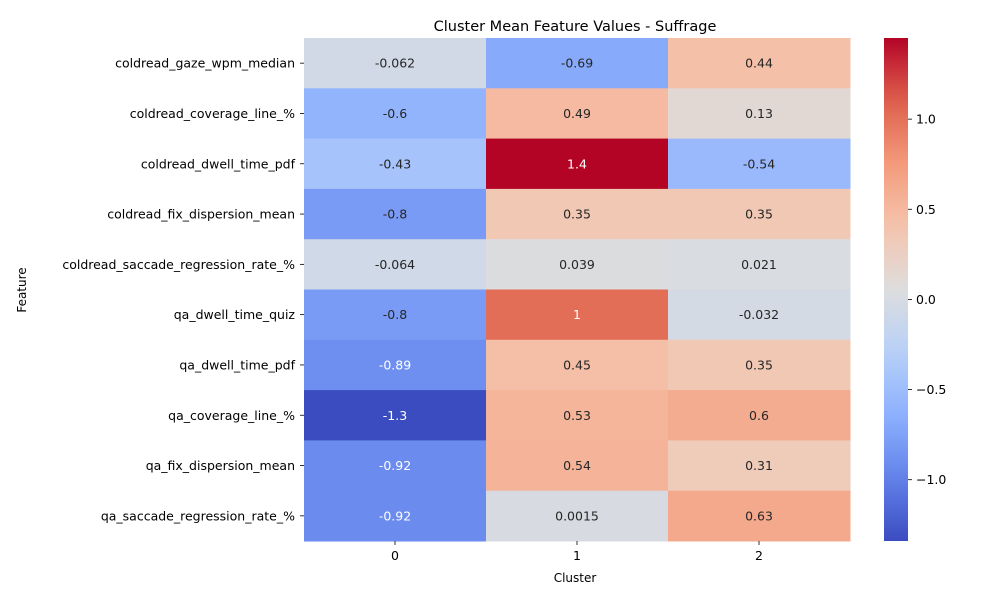 This screenshot has height=600, width=1000. I want to click on colorbar-tick-label: −0.5, so click(931, 389).